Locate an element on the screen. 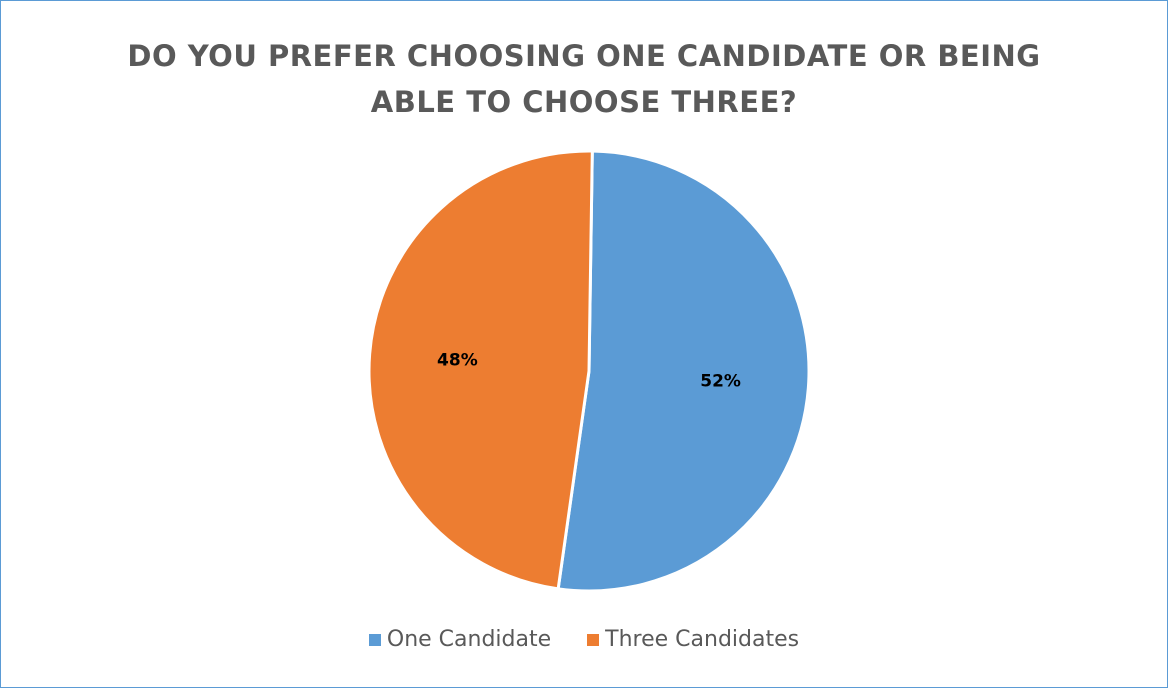 The width and height of the screenshot is (1168, 688). legend-label-one-candidate: One Candidate is located at coordinates (469, 639).